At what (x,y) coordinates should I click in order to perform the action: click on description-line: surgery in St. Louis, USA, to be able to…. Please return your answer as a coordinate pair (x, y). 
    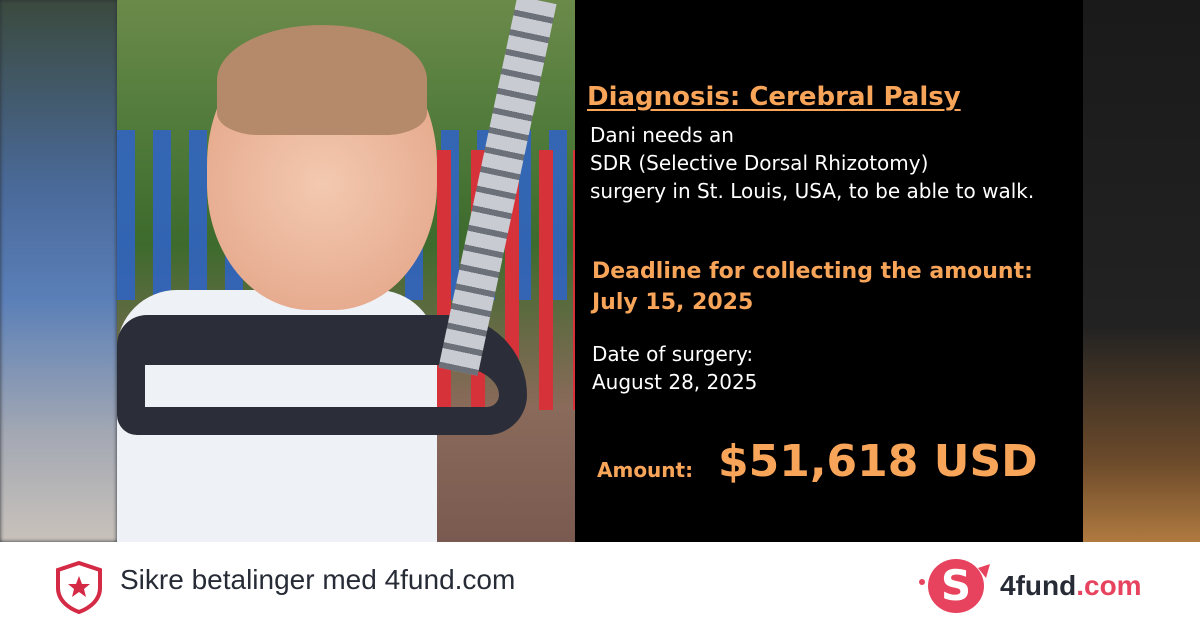
    Looking at the image, I should click on (812, 191).